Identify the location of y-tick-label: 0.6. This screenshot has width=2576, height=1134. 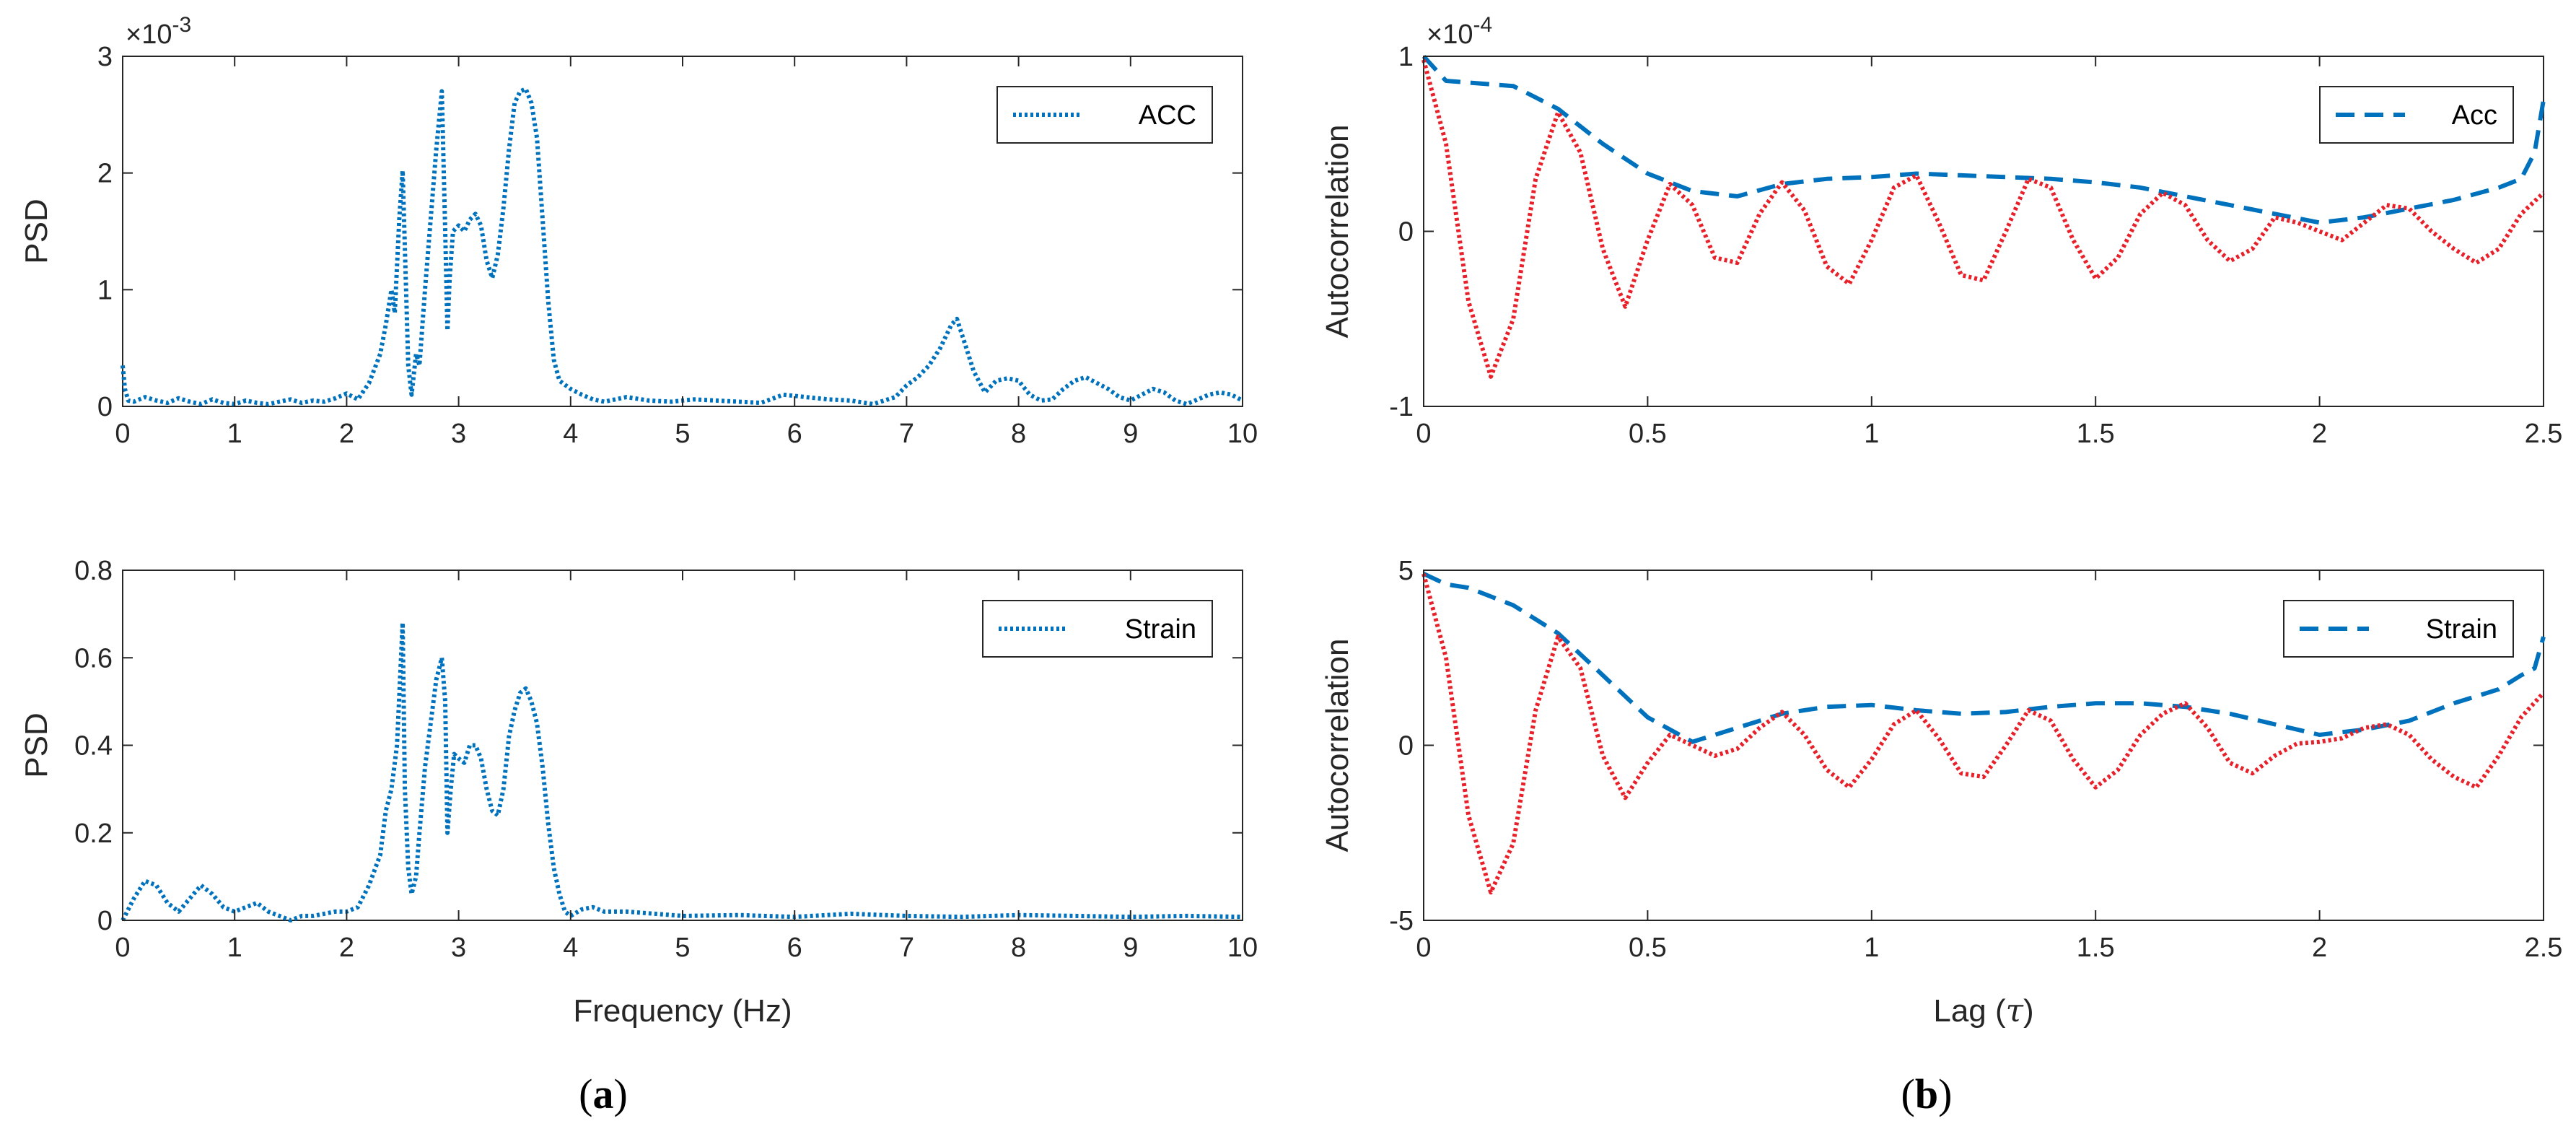
(93, 658).